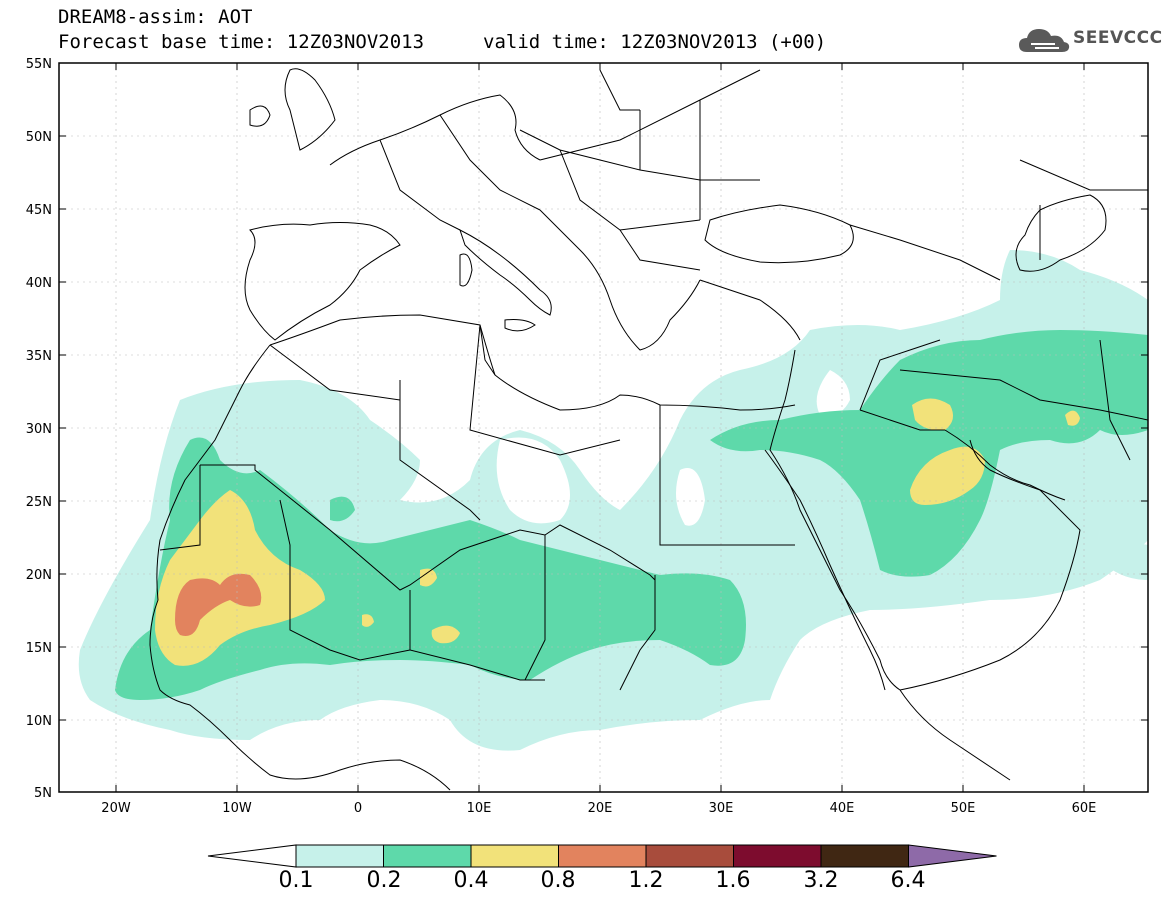 The image size is (1165, 905). I want to click on colorbar-label: 0.1, so click(296, 880).